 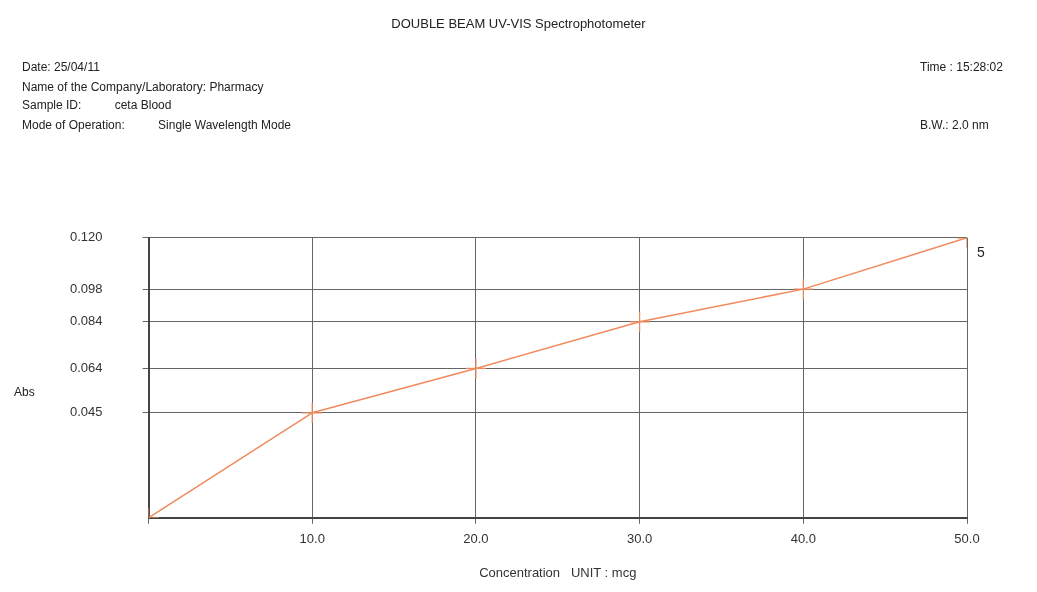 I want to click on x-tick-label: 20.0, so click(x=476, y=539).